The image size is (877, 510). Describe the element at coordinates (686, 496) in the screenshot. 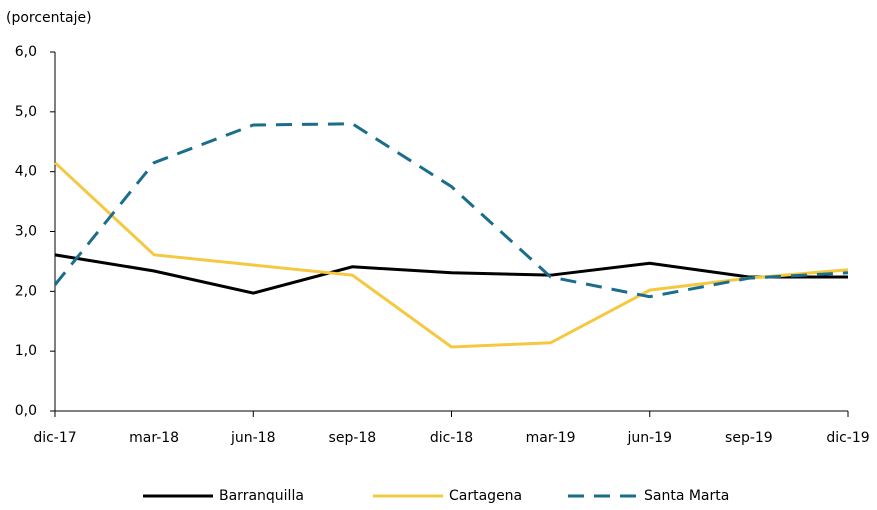

I see `legend-label: Santa Marta` at that location.